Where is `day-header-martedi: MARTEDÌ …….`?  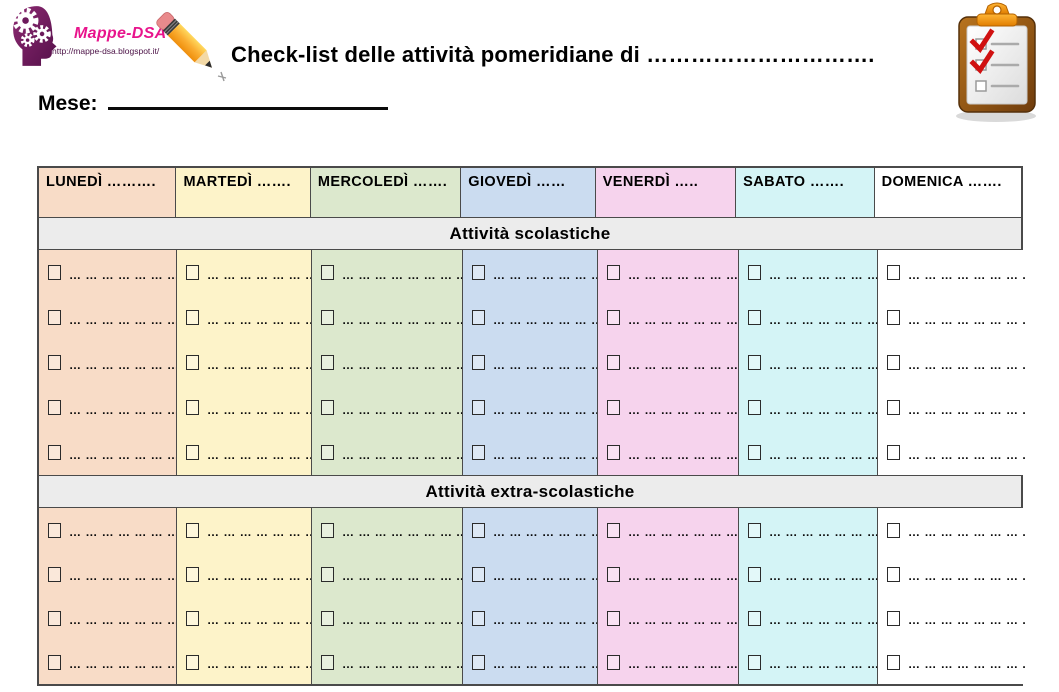 day-header-martedi: MARTEDÌ ……. is located at coordinates (243, 192).